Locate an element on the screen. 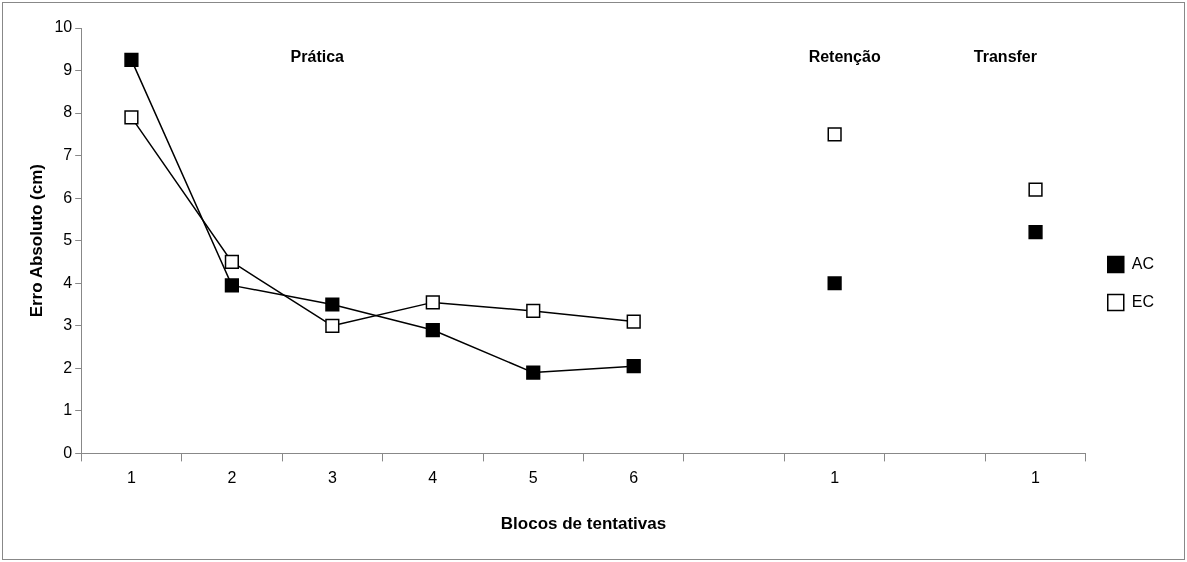 This screenshot has height=562, width=1187. x-tick-label: 6 is located at coordinates (634, 478).